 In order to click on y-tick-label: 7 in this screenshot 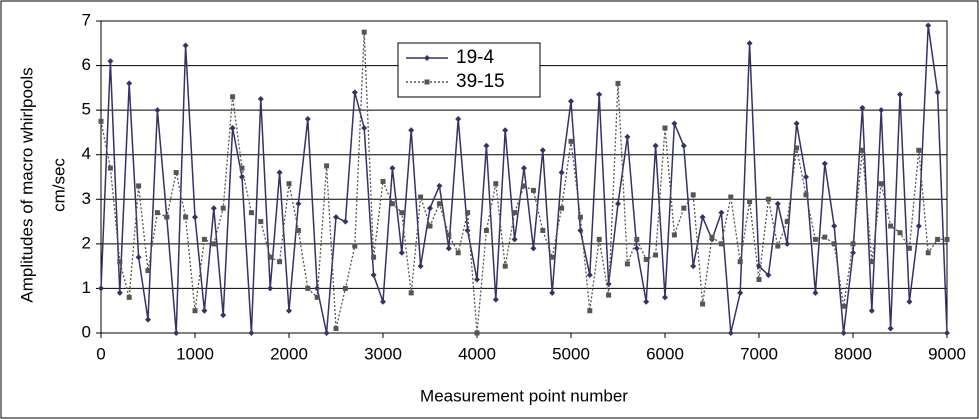, I will do `click(86, 19)`.